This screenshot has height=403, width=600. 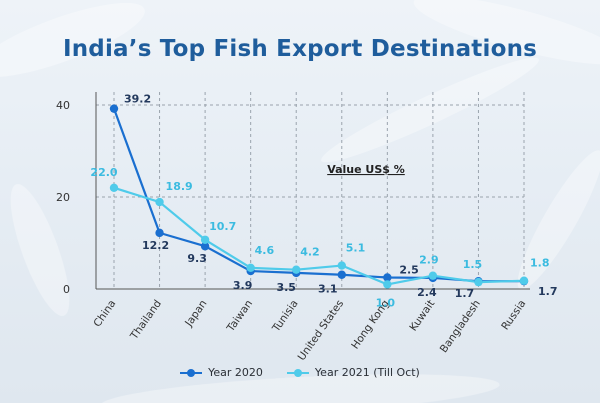 What do you see at coordinates (195, 314) in the screenshot?
I see `x-tick-label: Japan` at bounding box center [195, 314].